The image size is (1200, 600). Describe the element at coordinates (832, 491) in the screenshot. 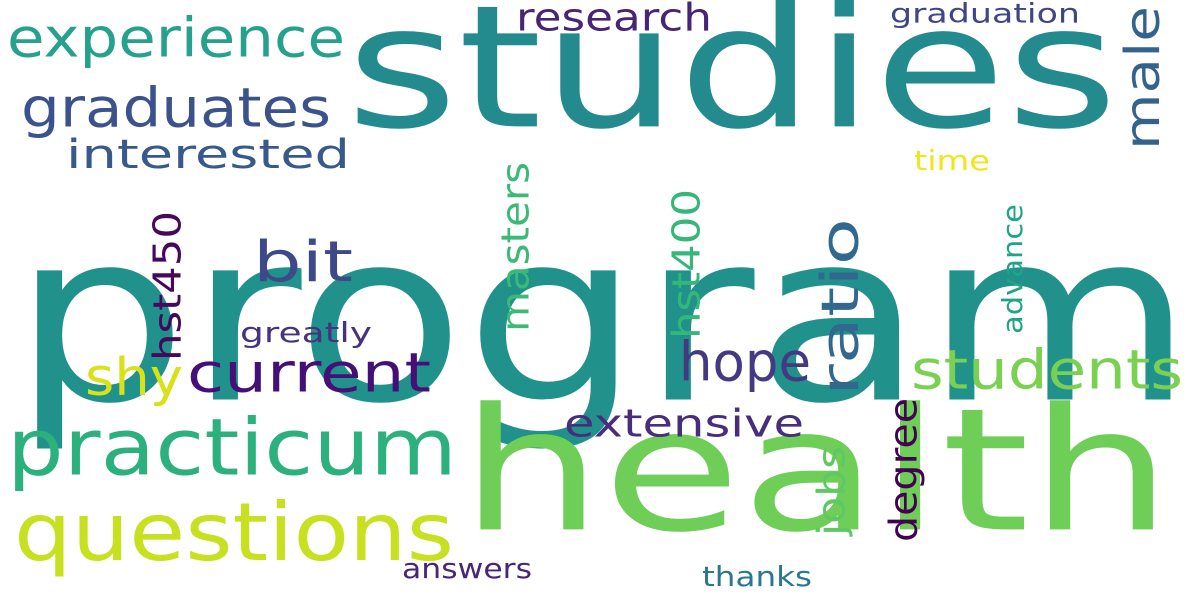

I see `word-jobs: jobs` at that location.